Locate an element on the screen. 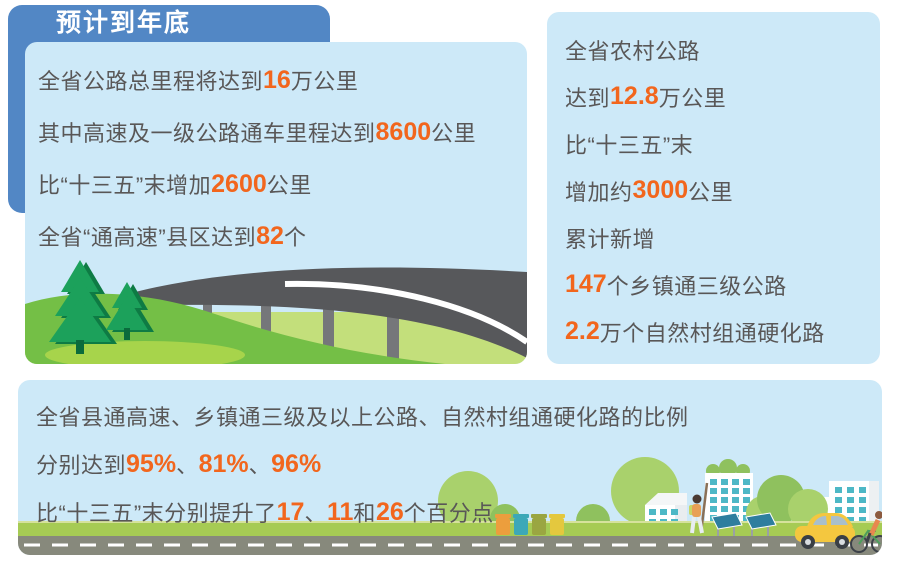 The image size is (900, 570). stat-line: 增加约 3000 公里 is located at coordinates (722, 190).